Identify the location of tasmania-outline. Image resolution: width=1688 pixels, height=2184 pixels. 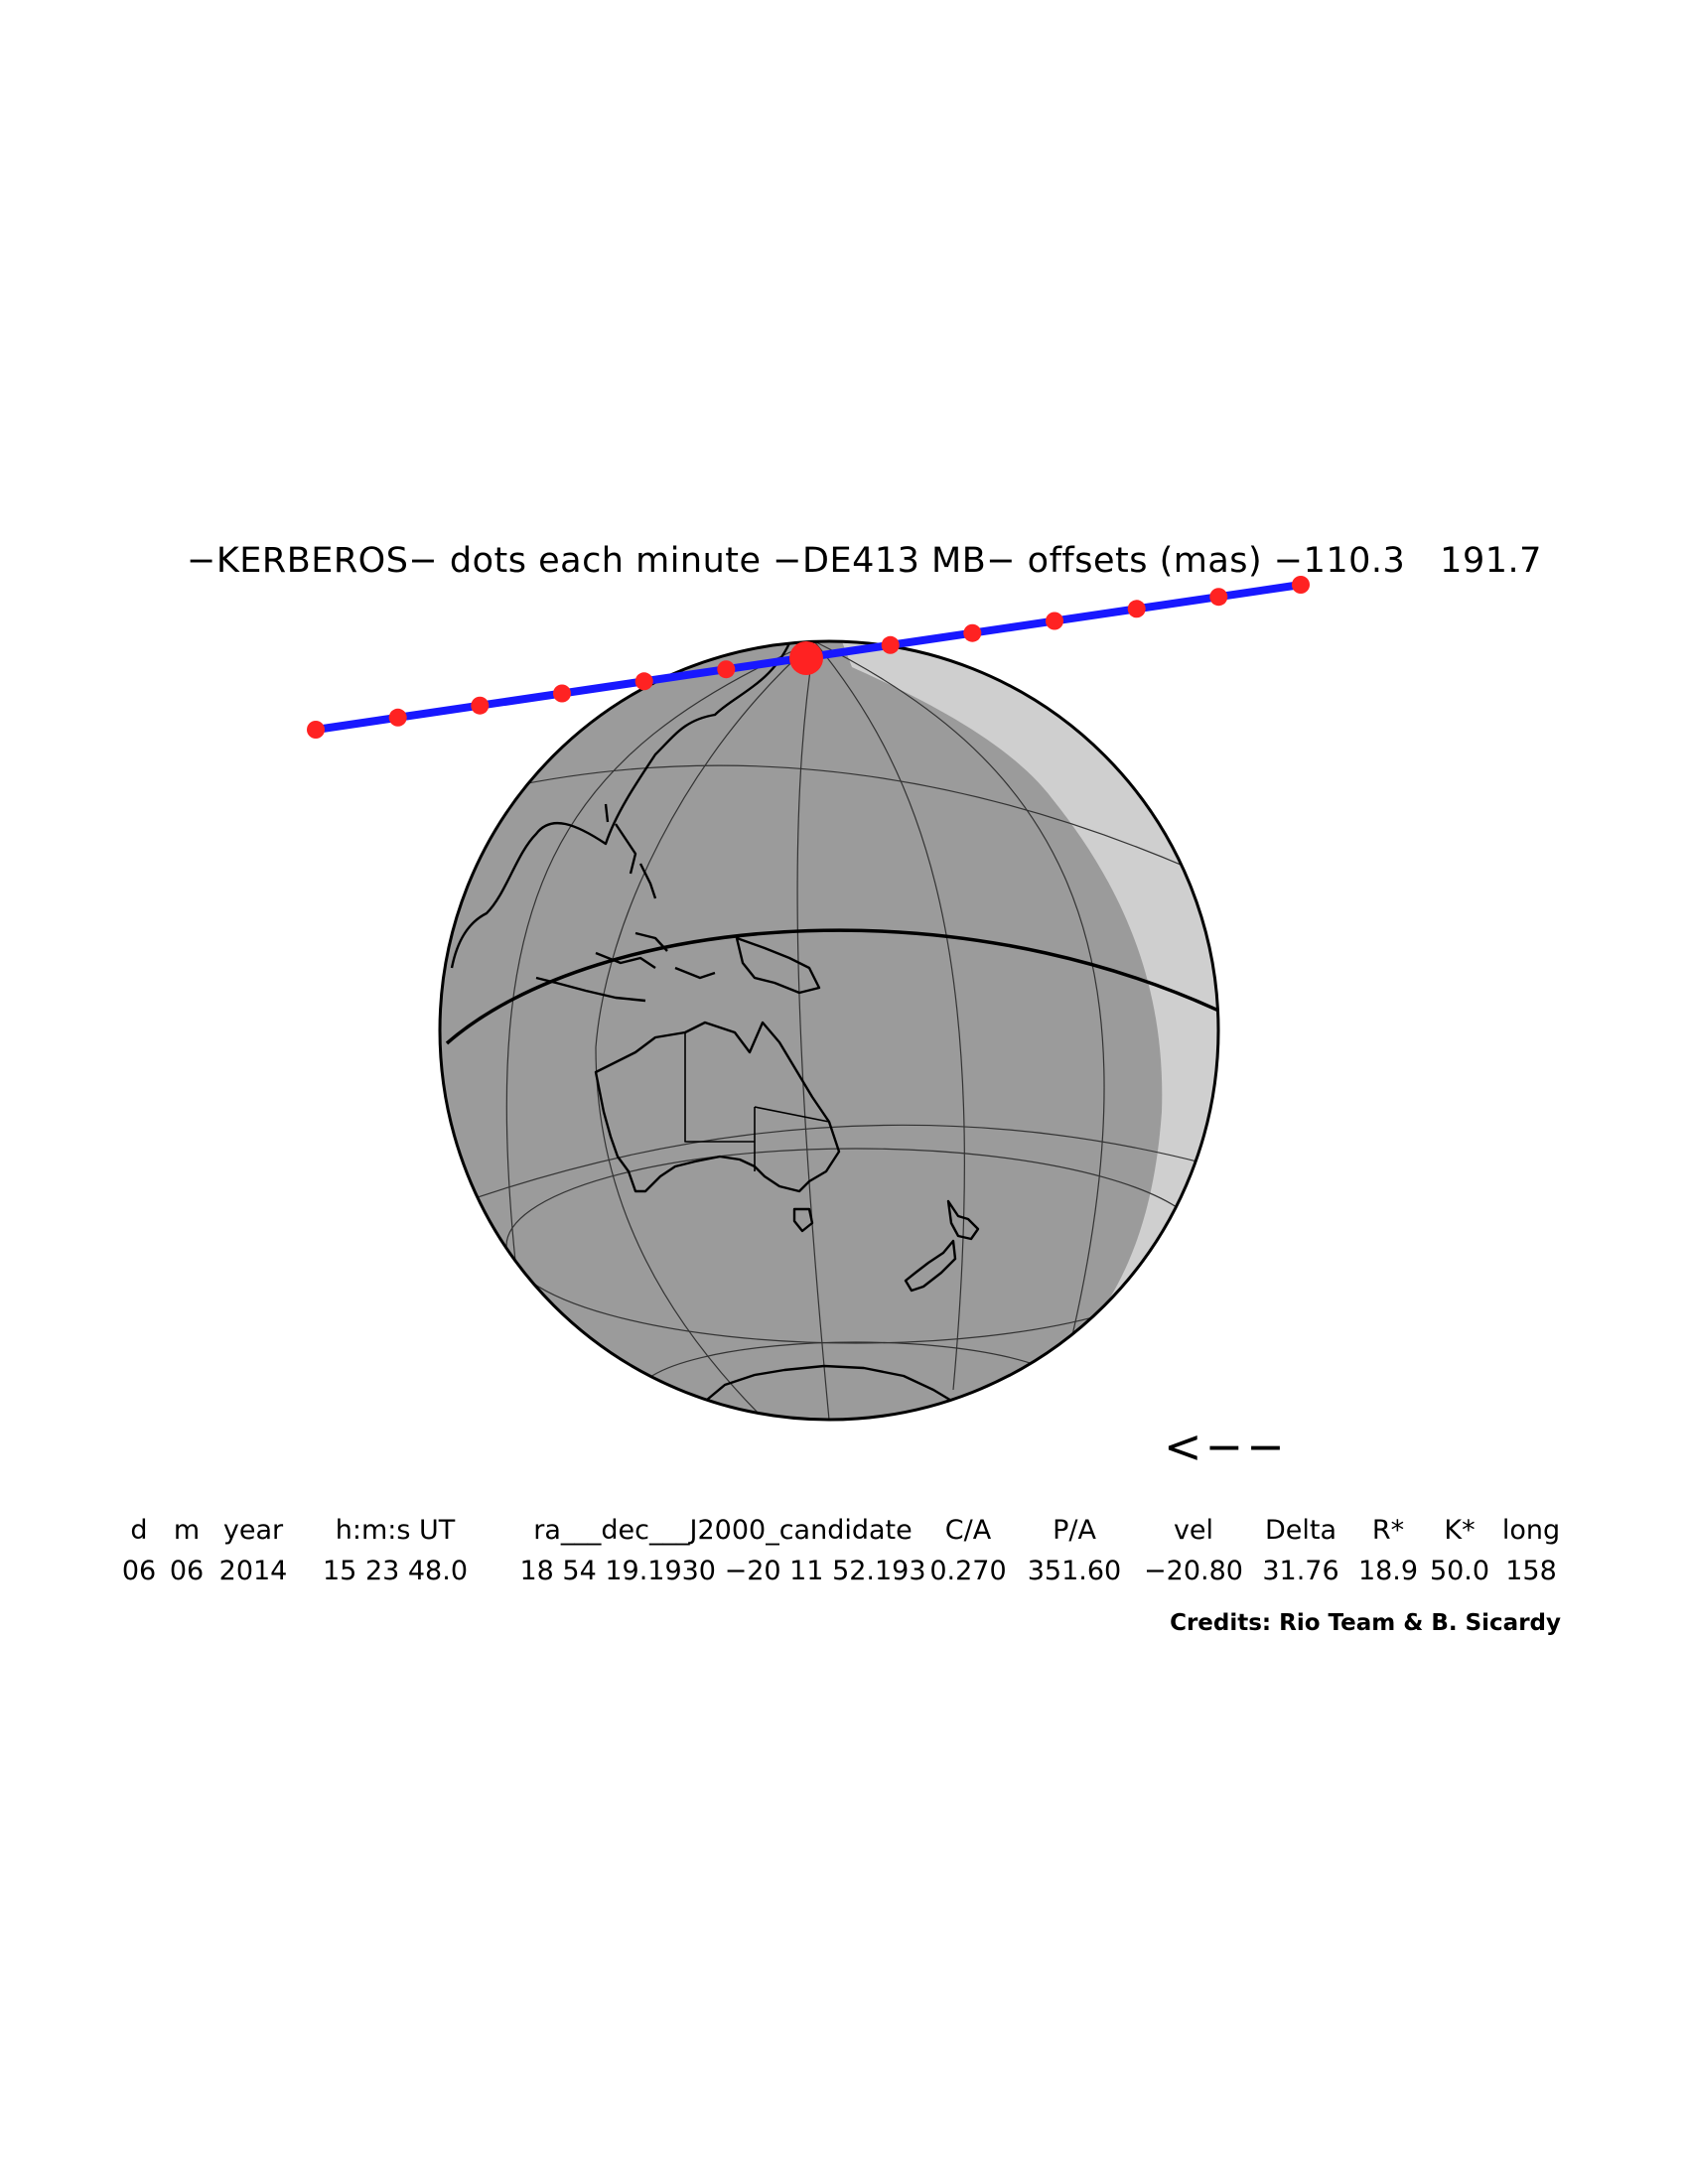
(803, 1220).